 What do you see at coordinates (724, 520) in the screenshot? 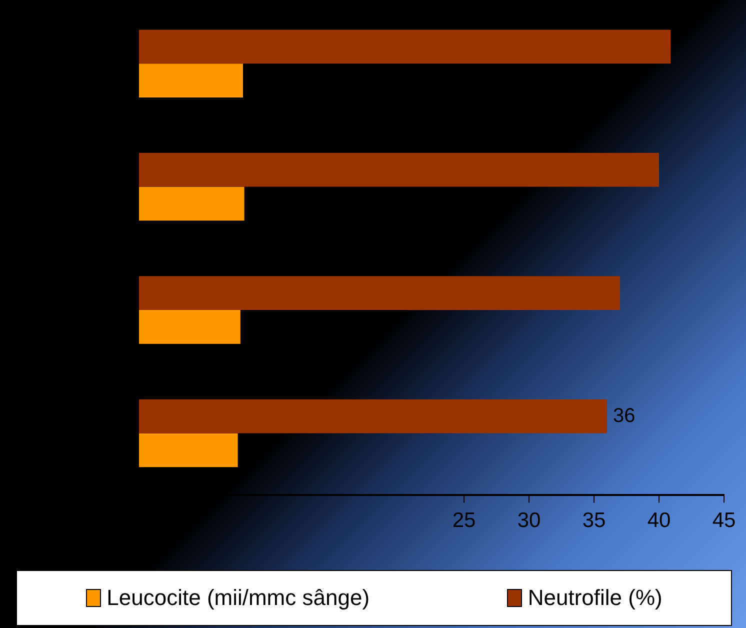
I see `x-tick-label: 45` at bounding box center [724, 520].